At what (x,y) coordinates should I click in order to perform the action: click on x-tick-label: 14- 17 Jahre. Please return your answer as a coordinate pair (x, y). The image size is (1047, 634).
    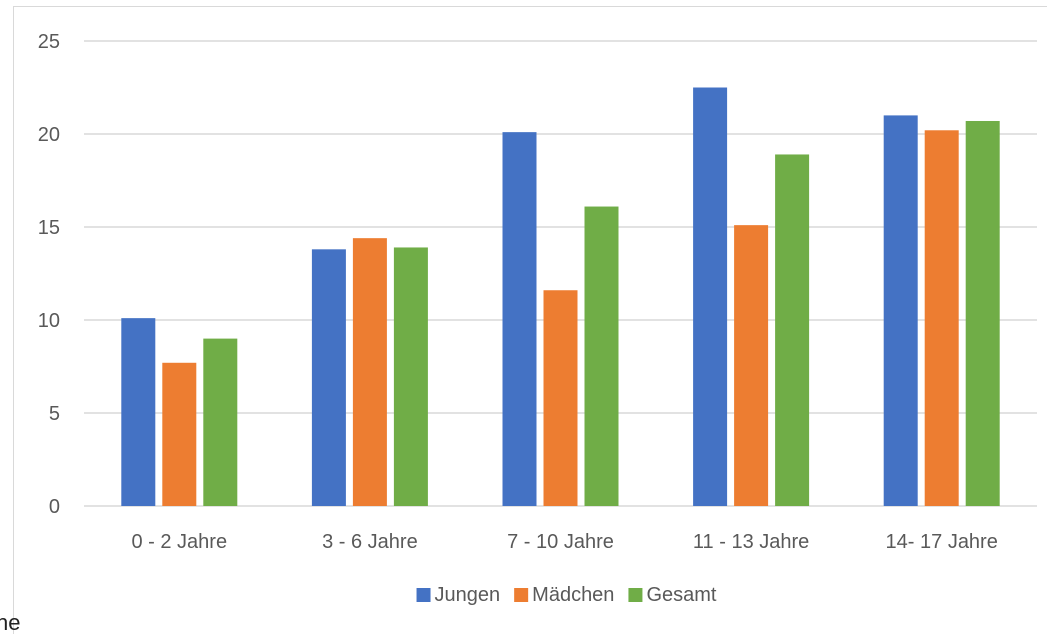
    Looking at the image, I should click on (942, 542).